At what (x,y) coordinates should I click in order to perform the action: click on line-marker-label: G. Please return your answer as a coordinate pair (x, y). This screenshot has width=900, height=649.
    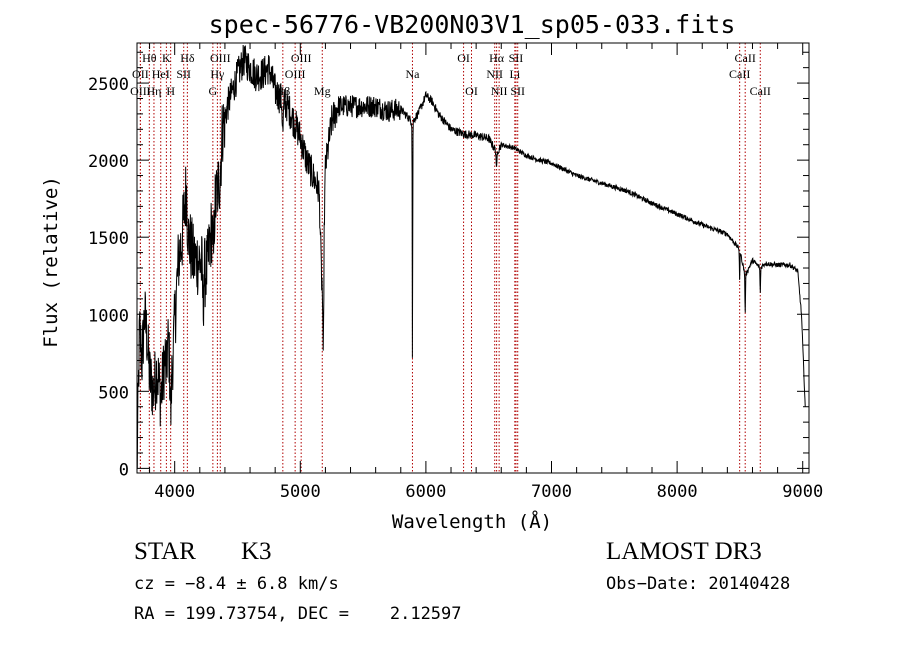
    Looking at the image, I should click on (213, 91).